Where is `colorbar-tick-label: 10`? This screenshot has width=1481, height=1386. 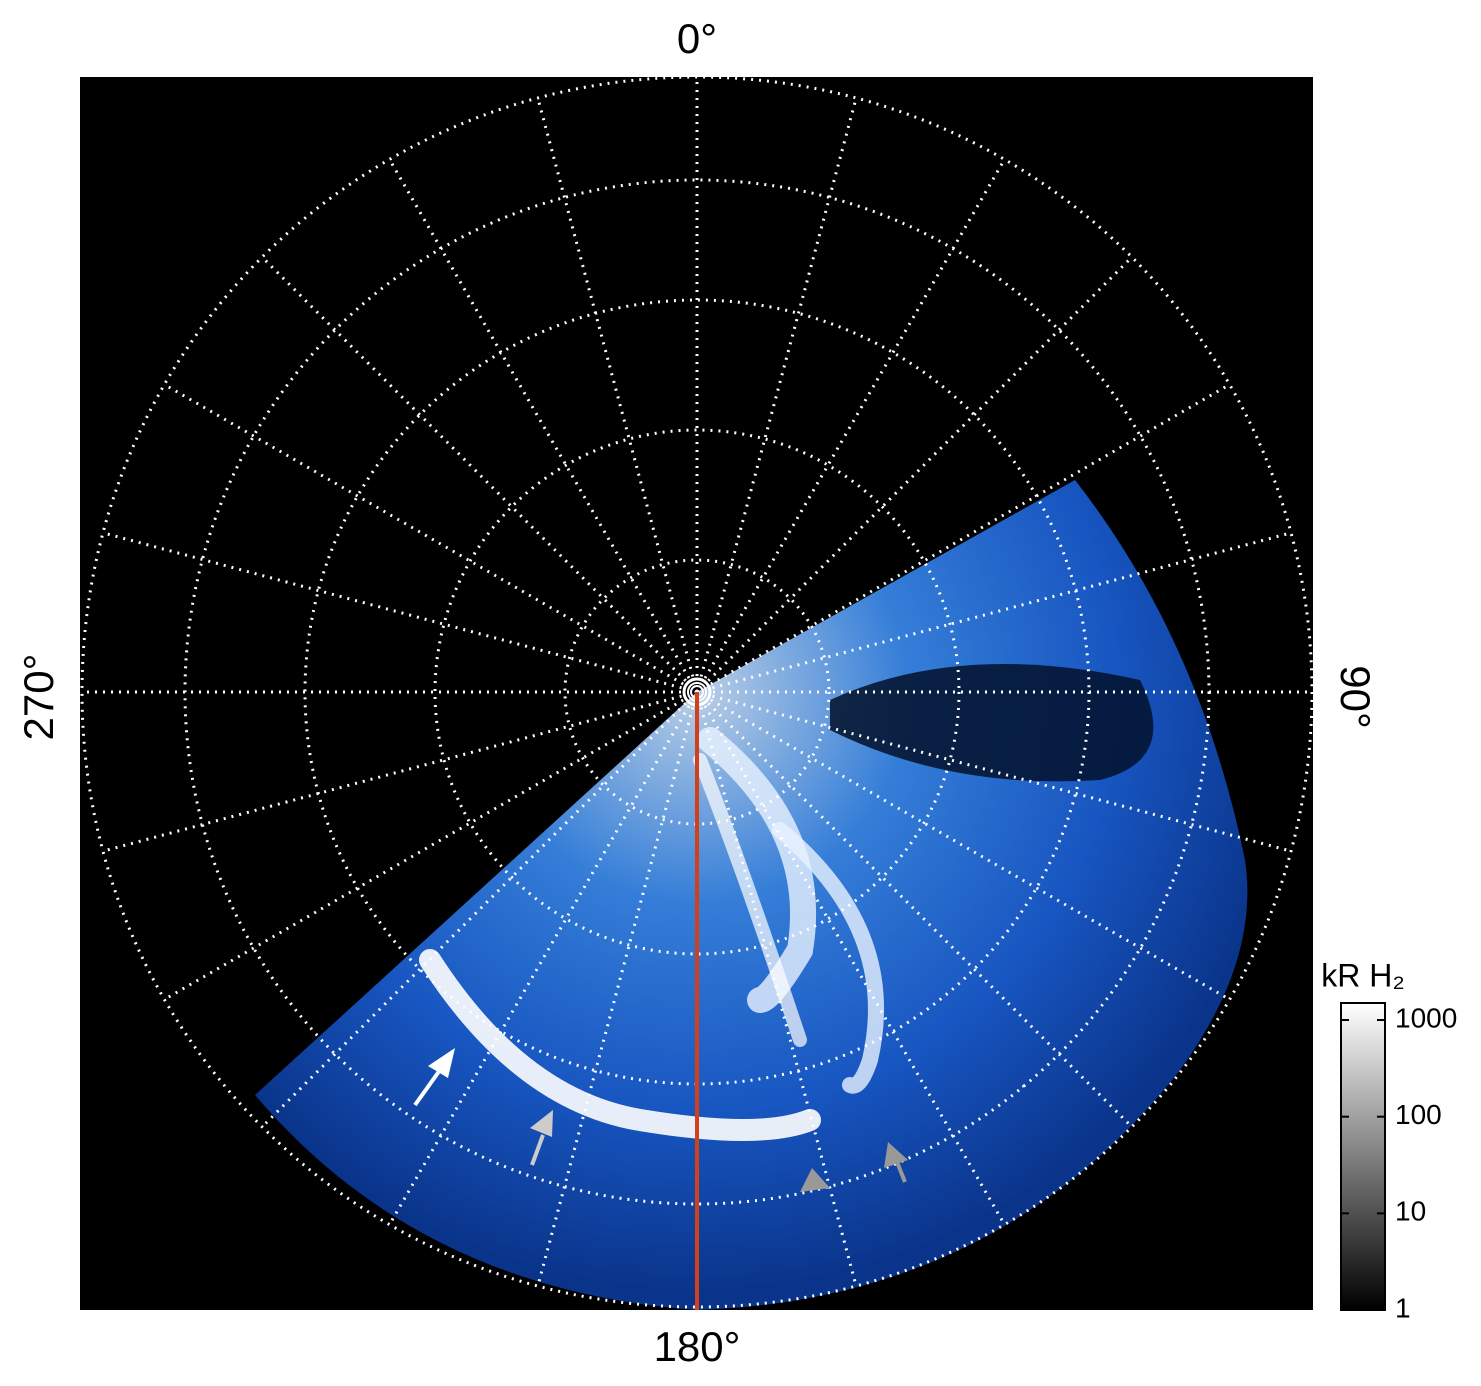 colorbar-tick-label: 10 is located at coordinates (1410, 1211).